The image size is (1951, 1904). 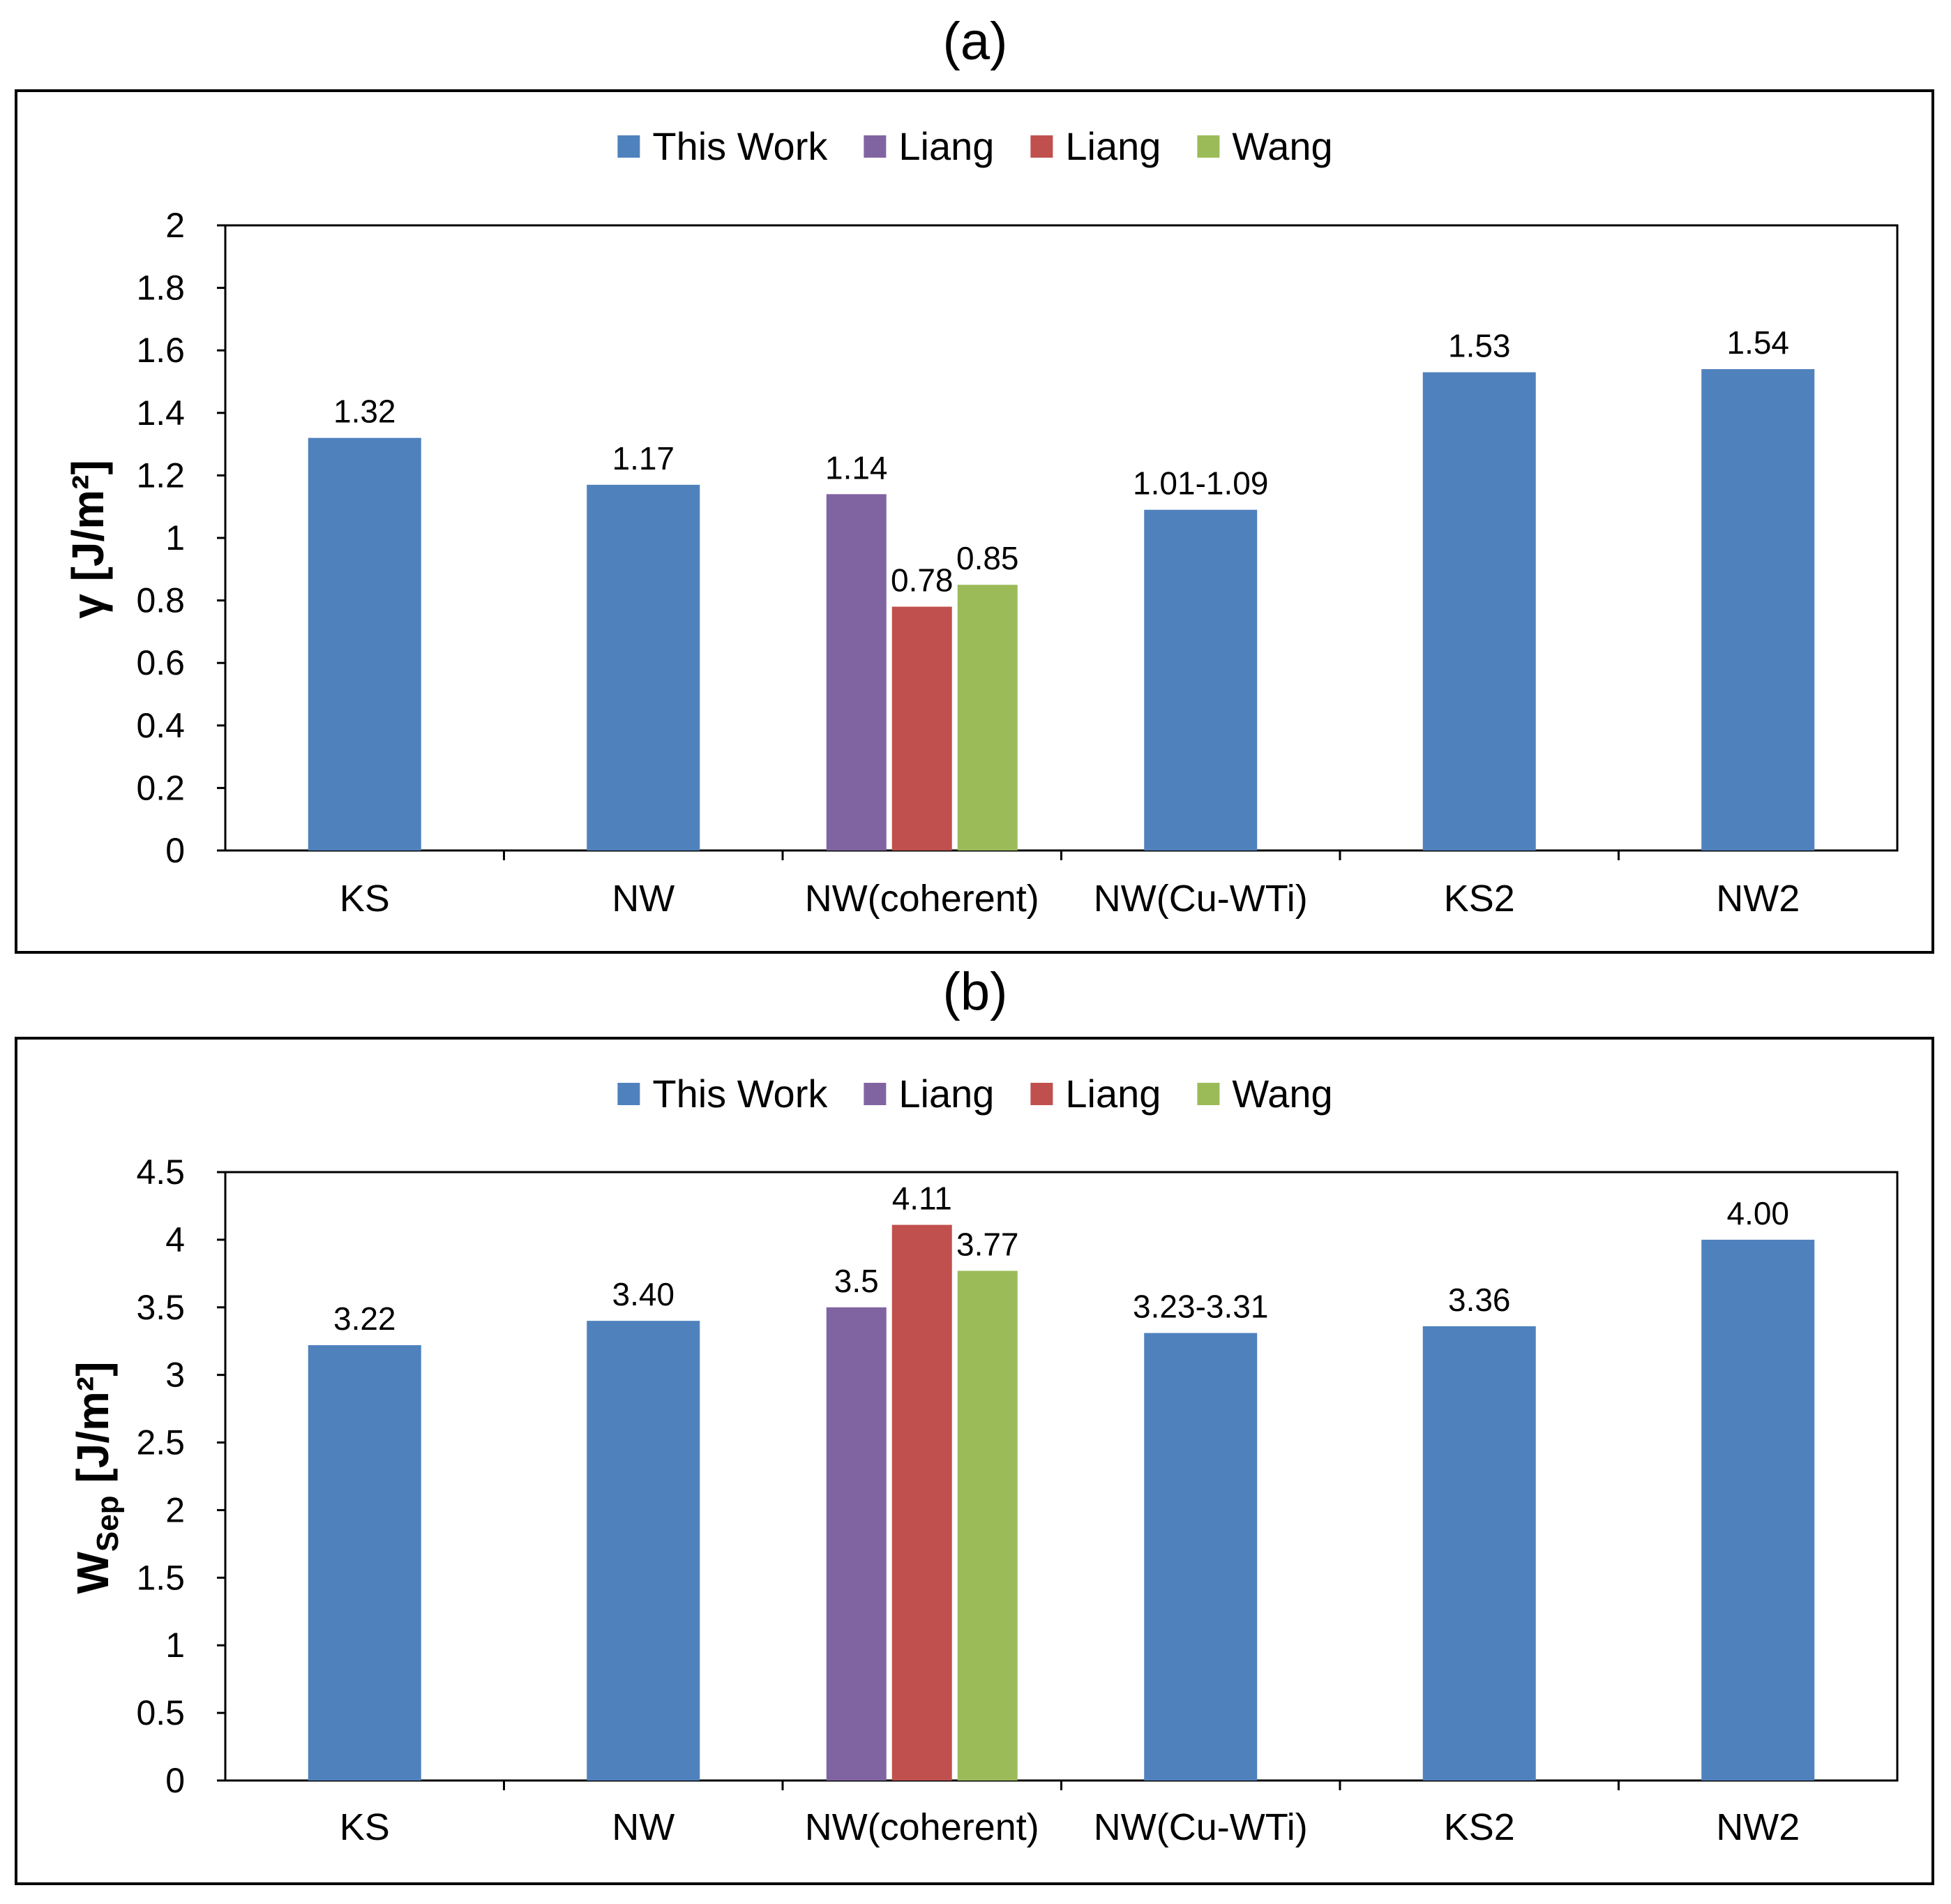 What do you see at coordinates (160, 1172) in the screenshot?
I see `panel-b-y-tick-label: 4.5` at bounding box center [160, 1172].